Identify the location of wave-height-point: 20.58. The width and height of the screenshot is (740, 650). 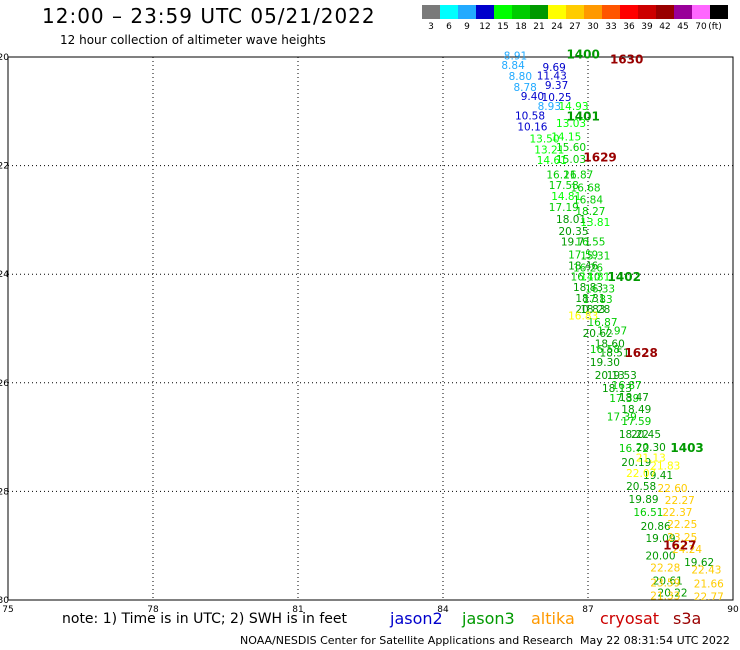
(641, 487).